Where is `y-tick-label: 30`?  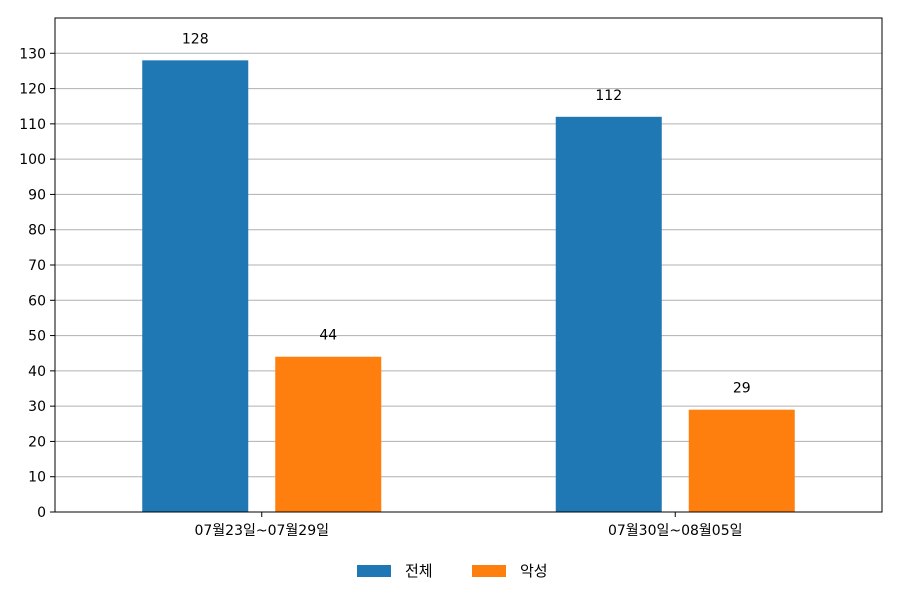 y-tick-label: 30 is located at coordinates (37, 407).